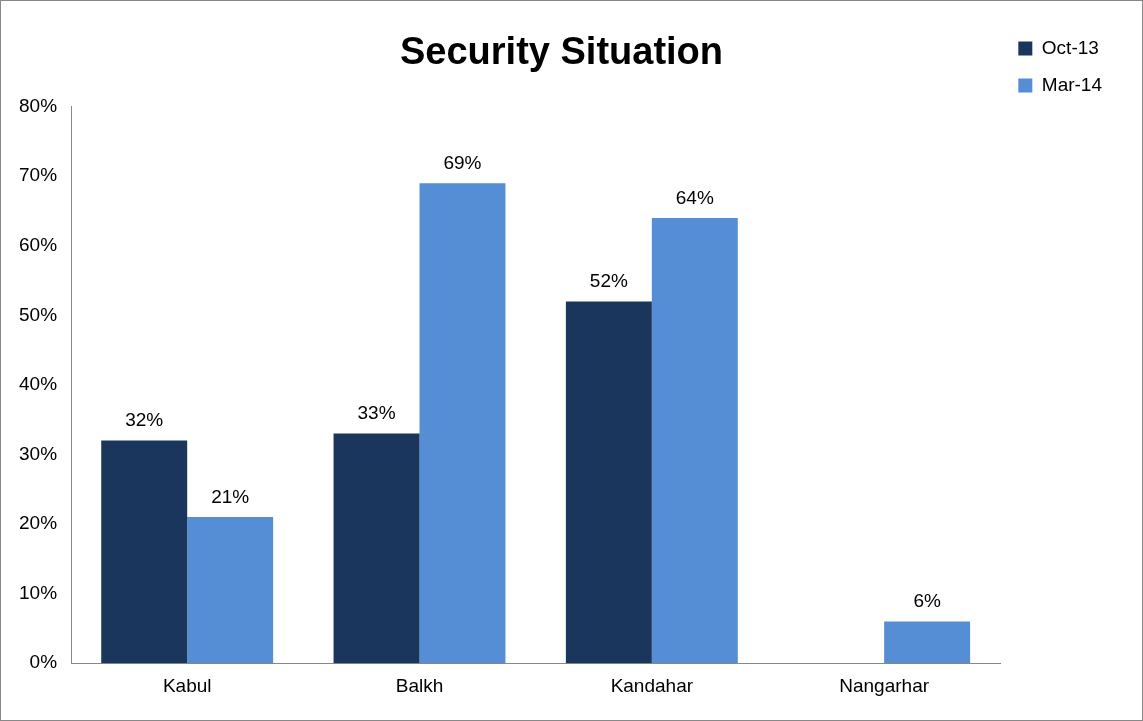 This screenshot has height=721, width=1143. What do you see at coordinates (38, 244) in the screenshot?
I see `y-tick-label: 60%` at bounding box center [38, 244].